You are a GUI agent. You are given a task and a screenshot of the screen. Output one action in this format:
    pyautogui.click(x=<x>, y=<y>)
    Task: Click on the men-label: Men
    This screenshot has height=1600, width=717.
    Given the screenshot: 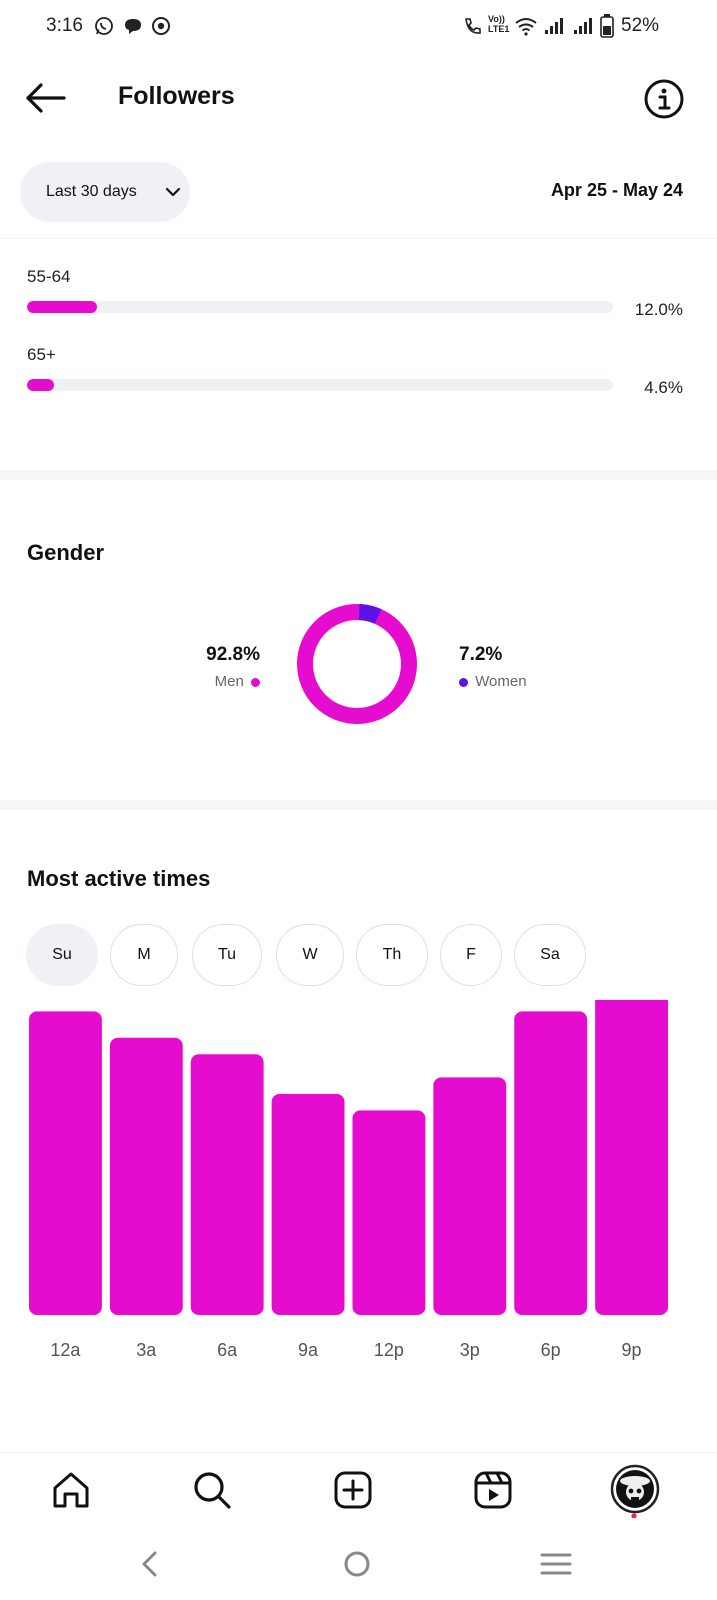 What is the action you would take?
    pyautogui.click(x=229, y=681)
    